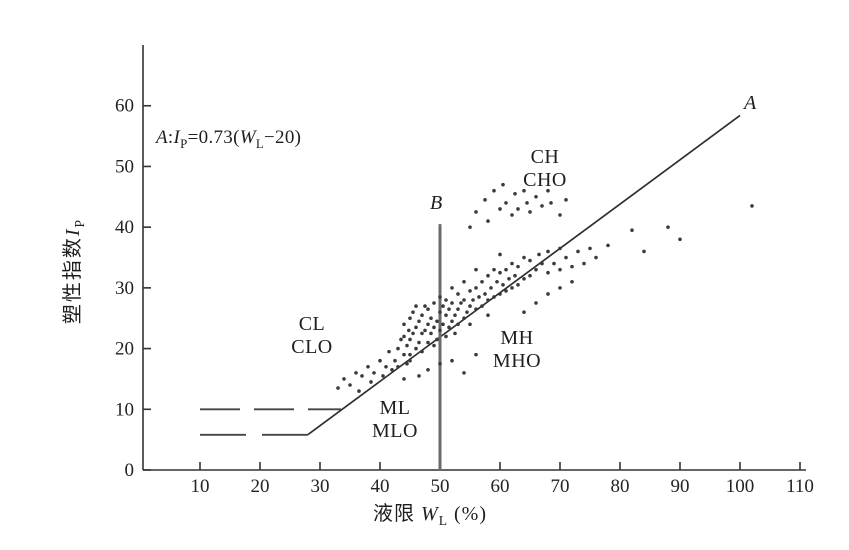  Describe the element at coordinates (740, 486) in the screenshot. I see `svg-text: 100` at that location.